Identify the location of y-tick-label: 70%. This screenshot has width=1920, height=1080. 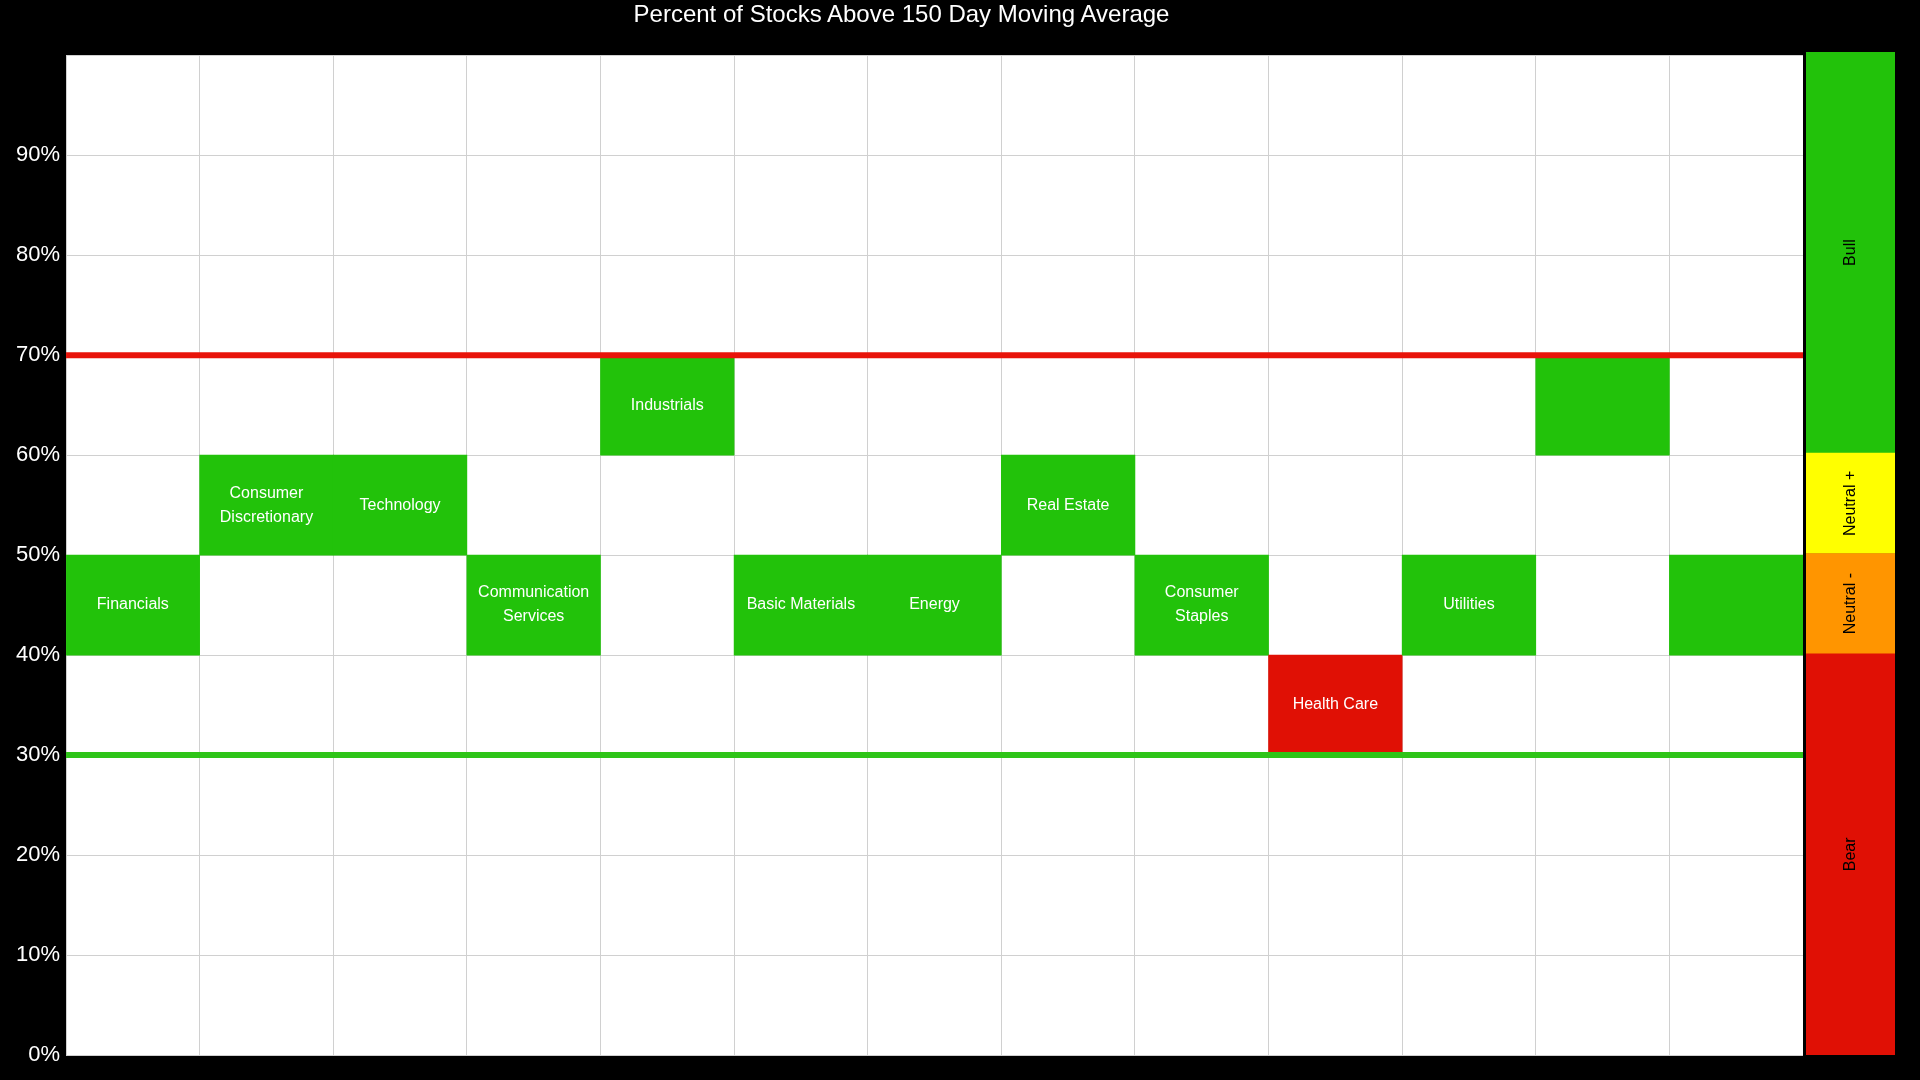
(38, 354).